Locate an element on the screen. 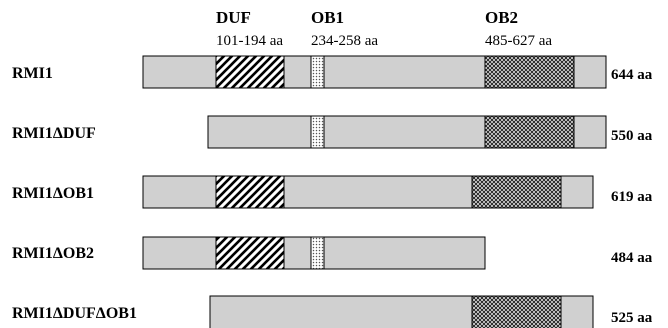  construct-row-rmi1-delta-duf-delta-ob1: RMI1ΔDUFΔOB1 525 aa is located at coordinates (332, 311).